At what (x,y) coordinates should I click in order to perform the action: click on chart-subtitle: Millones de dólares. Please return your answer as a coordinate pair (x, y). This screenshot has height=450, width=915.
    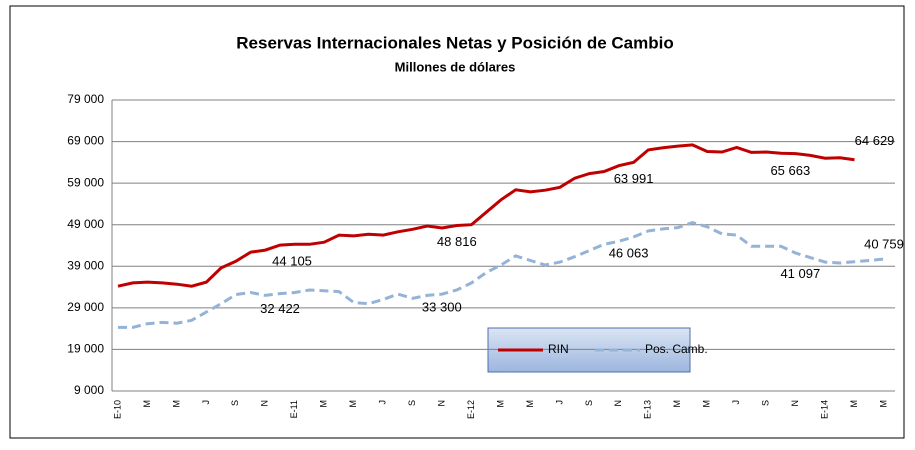
    Looking at the image, I should click on (455, 66).